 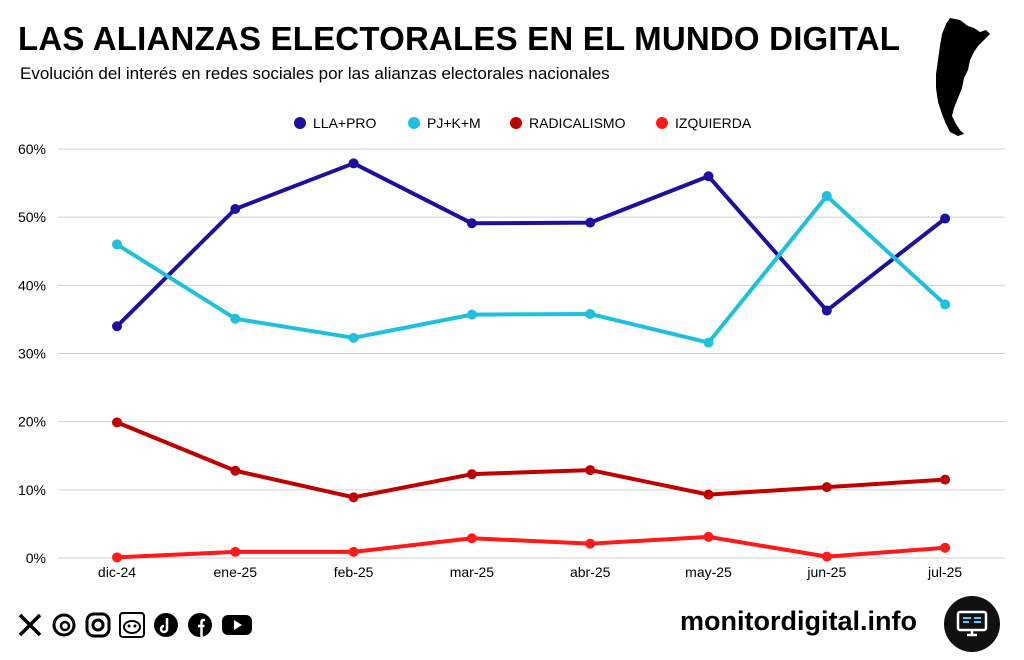 What do you see at coordinates (36, 558) in the screenshot?
I see `y-tick-label: 0%` at bounding box center [36, 558].